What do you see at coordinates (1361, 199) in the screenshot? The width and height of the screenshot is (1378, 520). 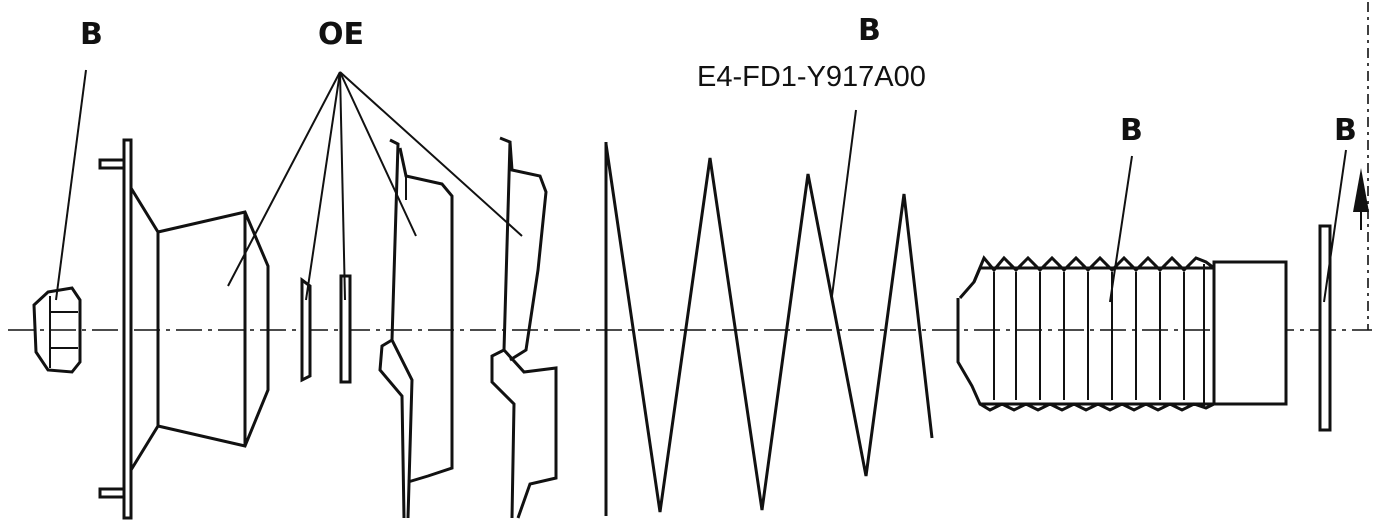 I see `arrow-up-icon` at bounding box center [1361, 199].